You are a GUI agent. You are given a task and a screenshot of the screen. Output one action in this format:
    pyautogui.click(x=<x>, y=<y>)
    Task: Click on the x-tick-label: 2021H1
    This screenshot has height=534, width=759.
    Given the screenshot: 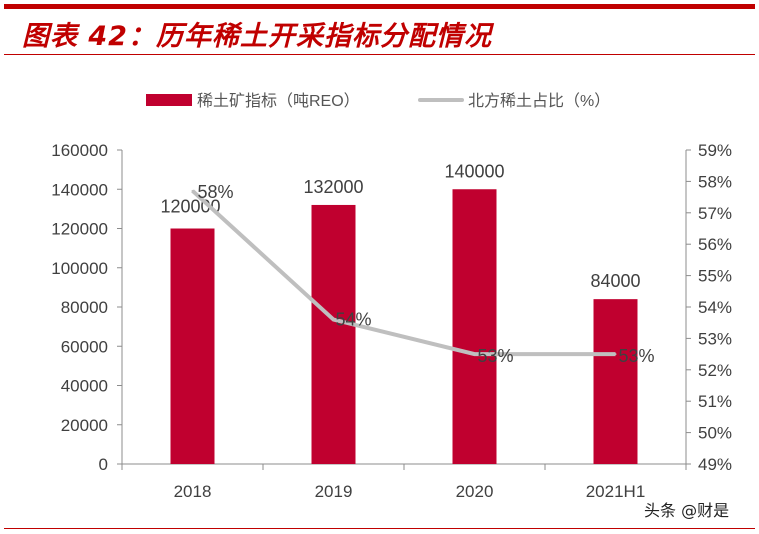 What is the action you would take?
    pyautogui.click(x=616, y=491)
    